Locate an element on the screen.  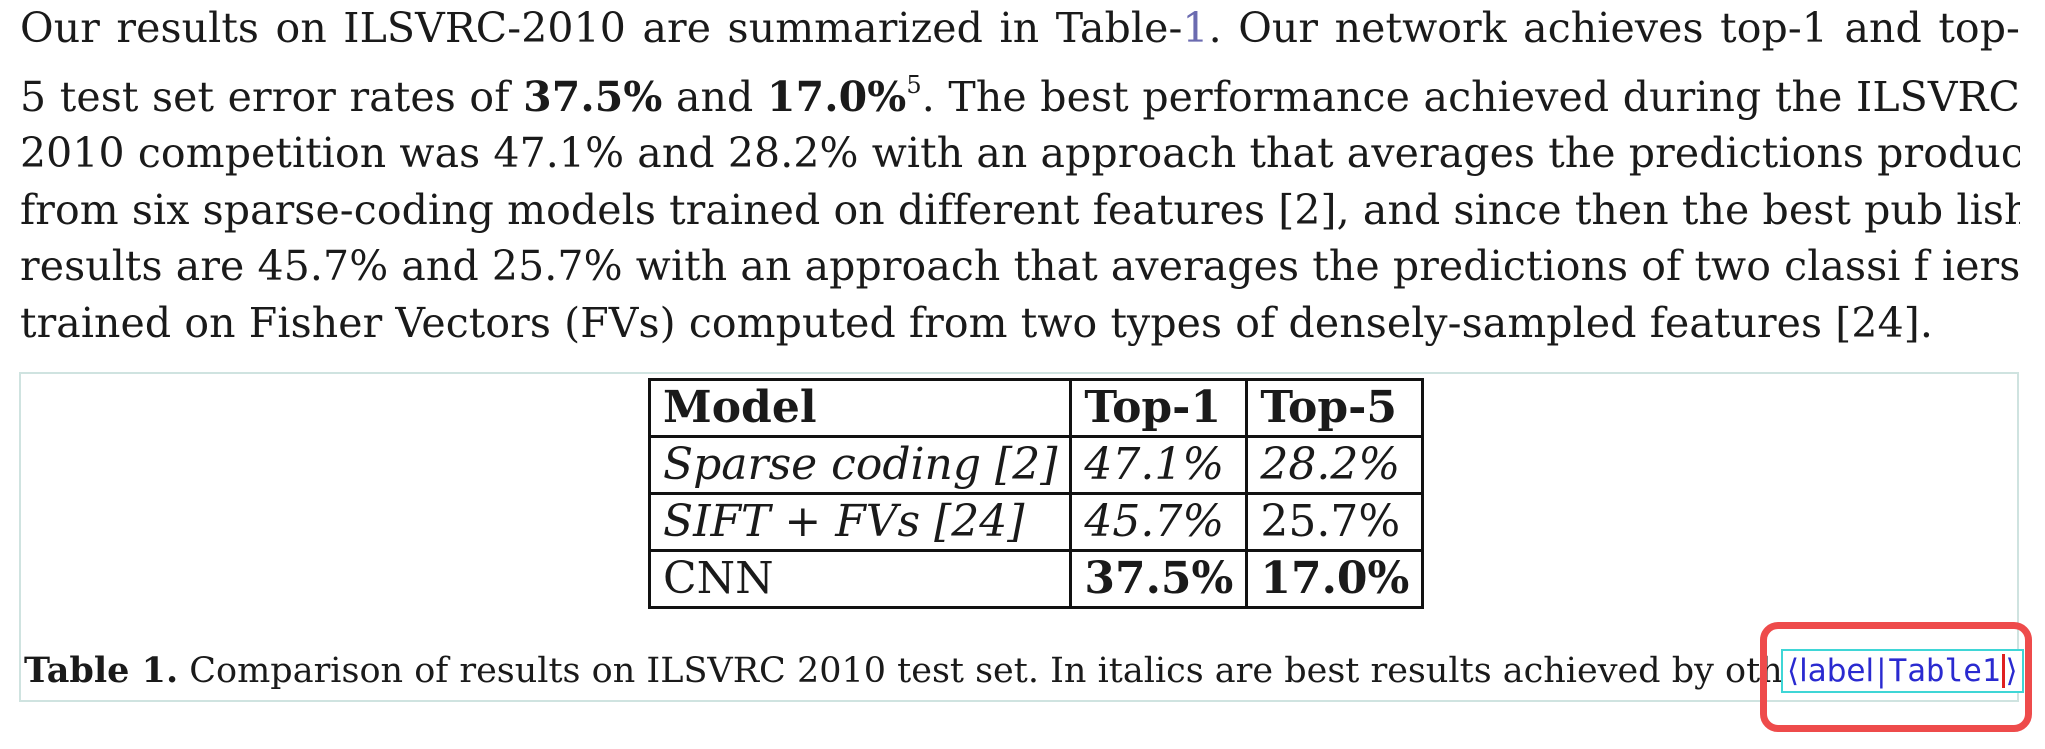
header-top5: Top-5 is located at coordinates (1335, 408).